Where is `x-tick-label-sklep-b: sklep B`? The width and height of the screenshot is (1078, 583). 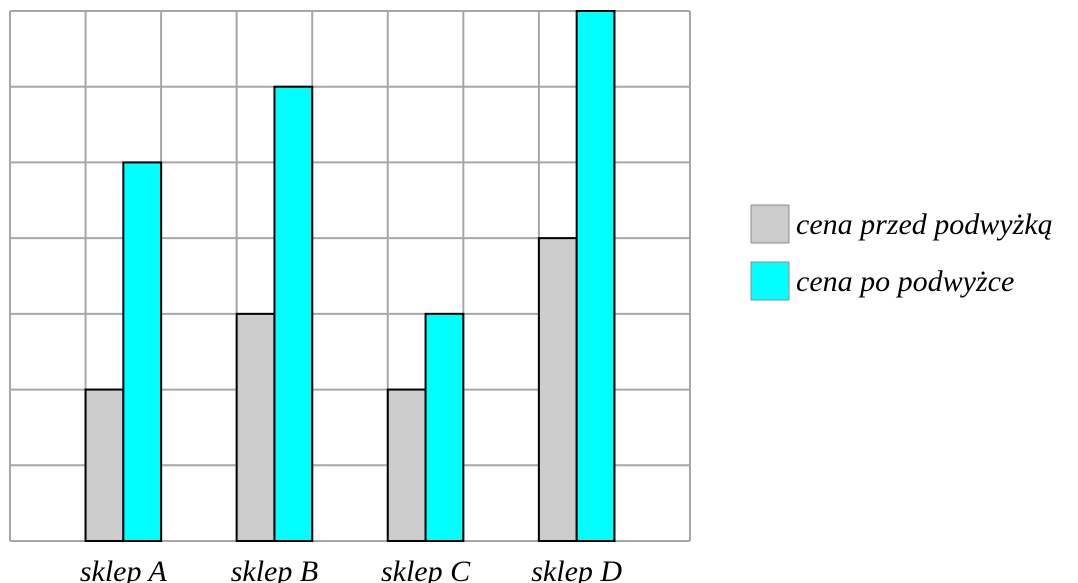 x-tick-label-sklep-b: sklep B is located at coordinates (274, 569).